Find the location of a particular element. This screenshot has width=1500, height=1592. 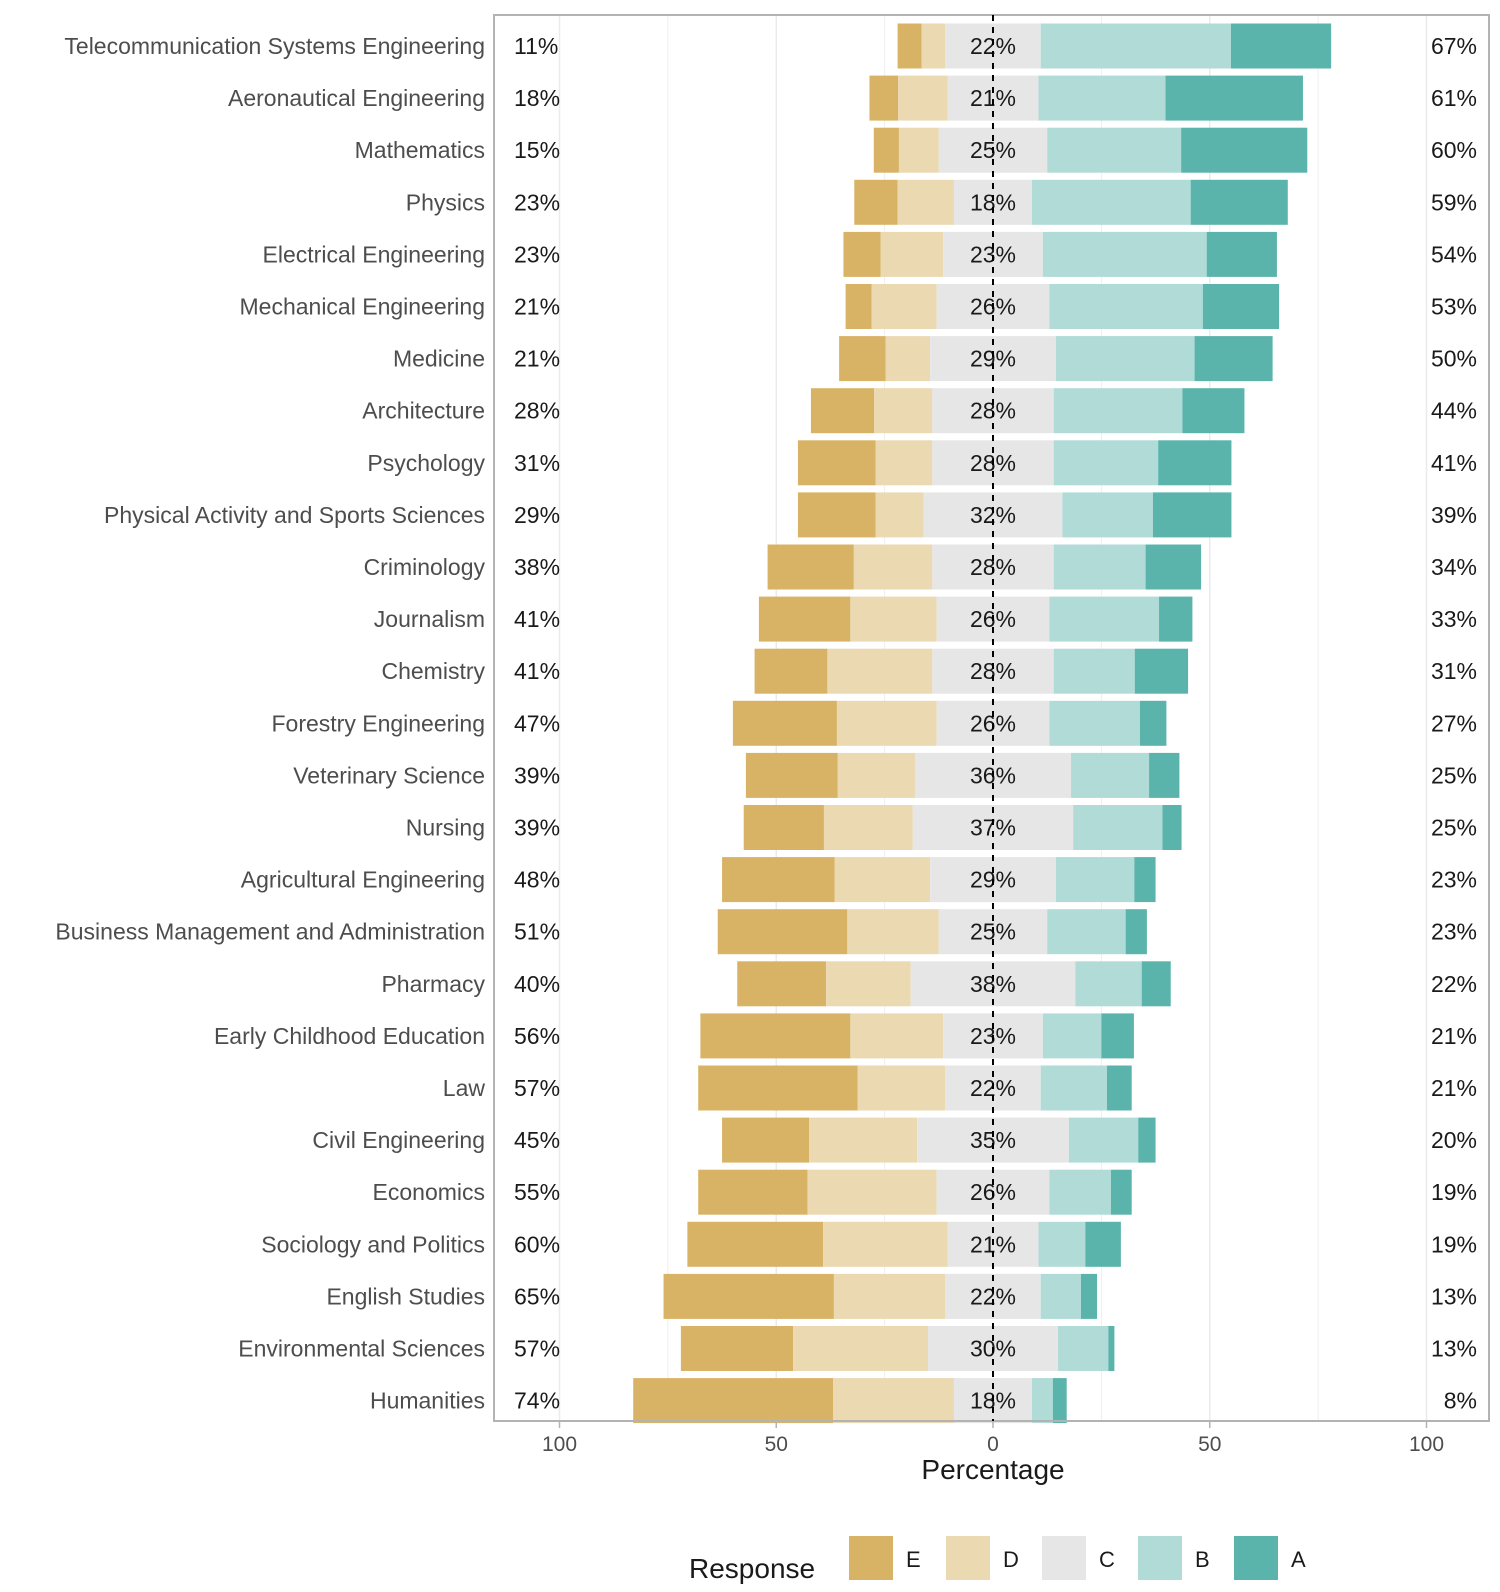

left-percent-label: 31% is located at coordinates (537, 463).